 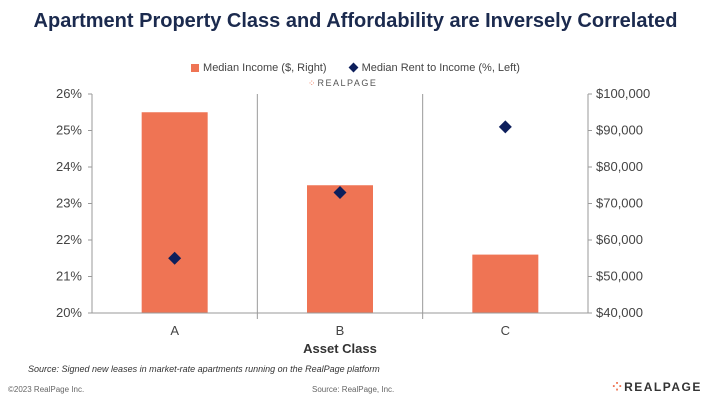 I want to click on legend-bar-swatch, so click(x=195, y=68).